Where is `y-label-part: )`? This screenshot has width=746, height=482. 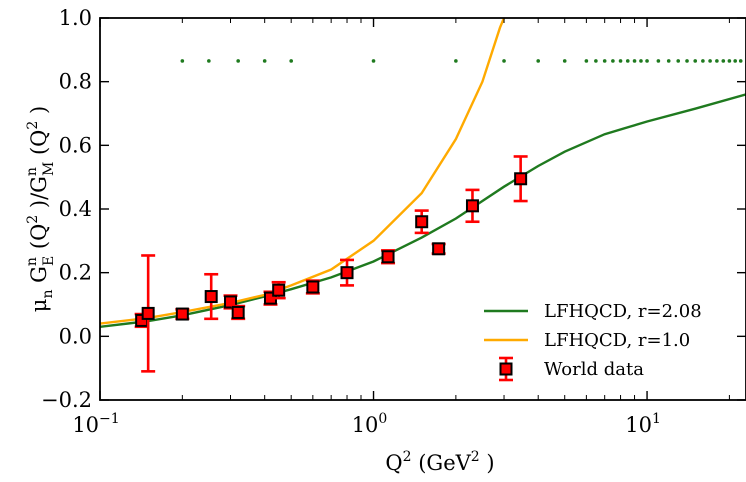
y-label-part: ) is located at coordinates (39, 113).